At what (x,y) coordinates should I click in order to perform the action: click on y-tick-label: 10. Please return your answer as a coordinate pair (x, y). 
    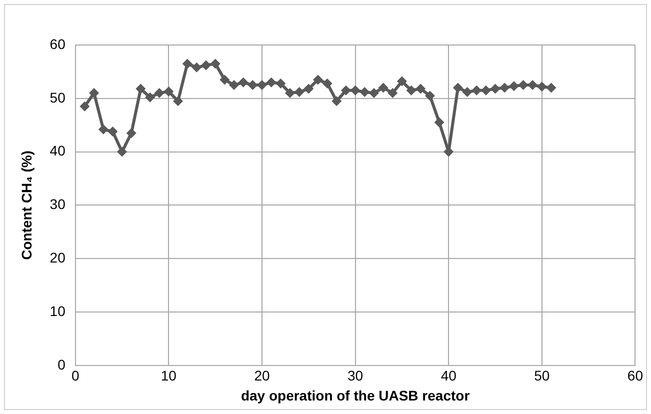
    Looking at the image, I should click on (58, 310).